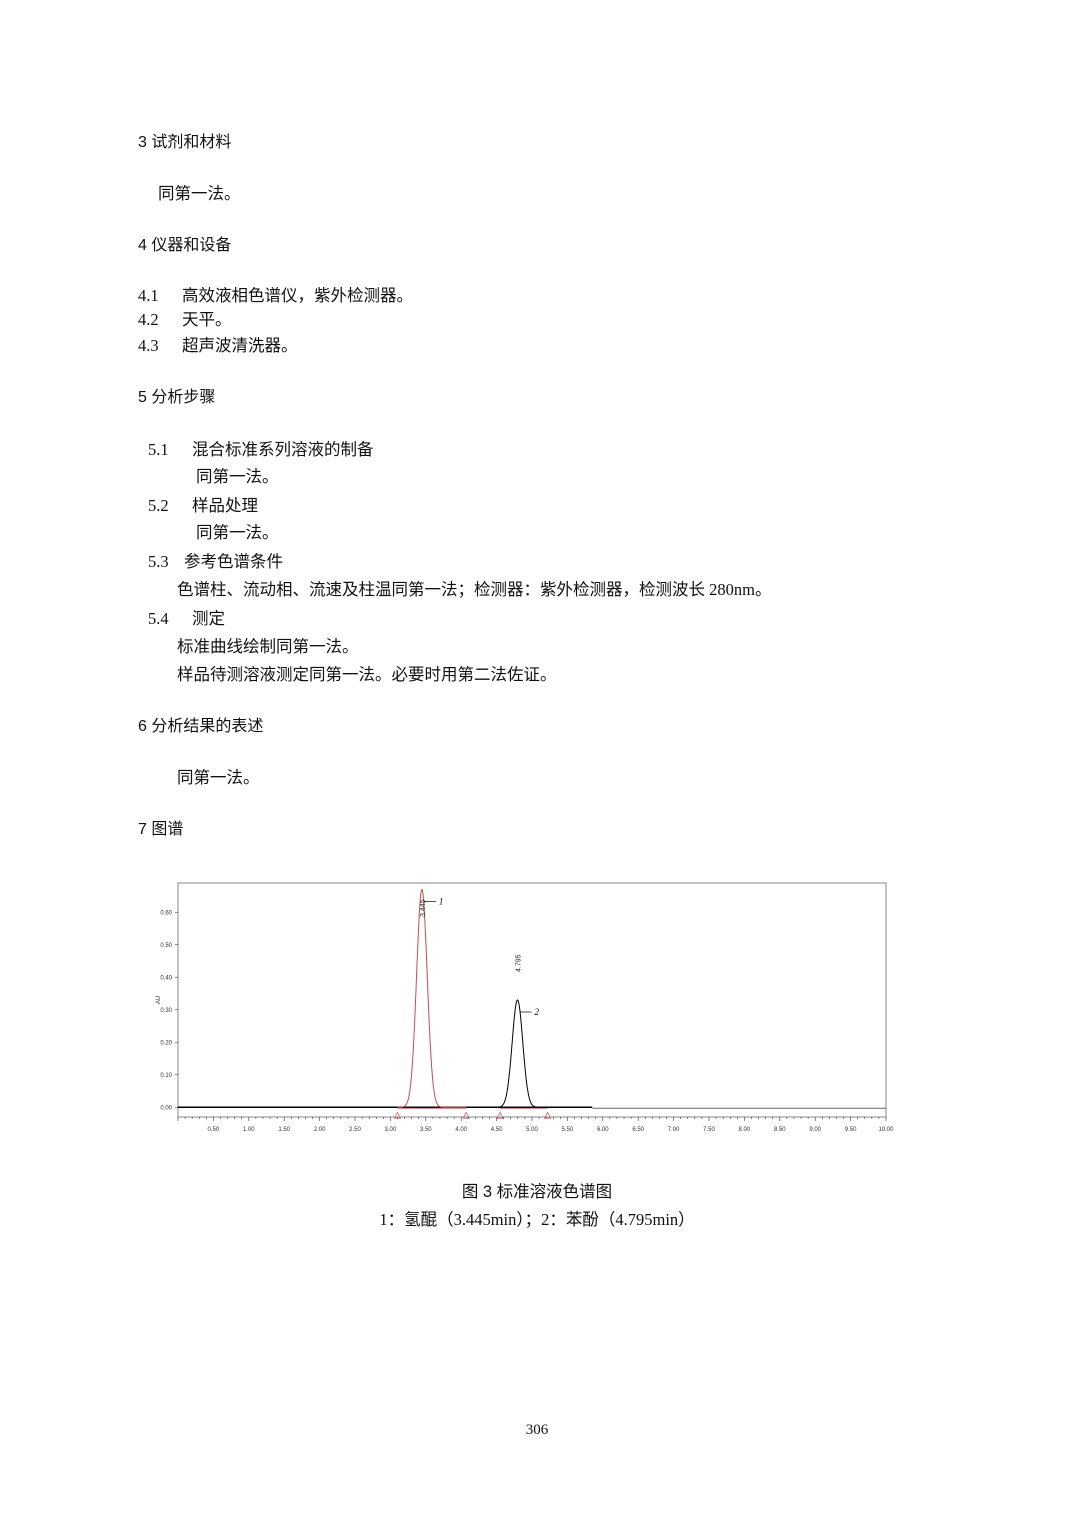 This screenshot has width=1074, height=1520. Describe the element at coordinates (441, 902) in the screenshot. I see `peak-1-label: 1` at that location.